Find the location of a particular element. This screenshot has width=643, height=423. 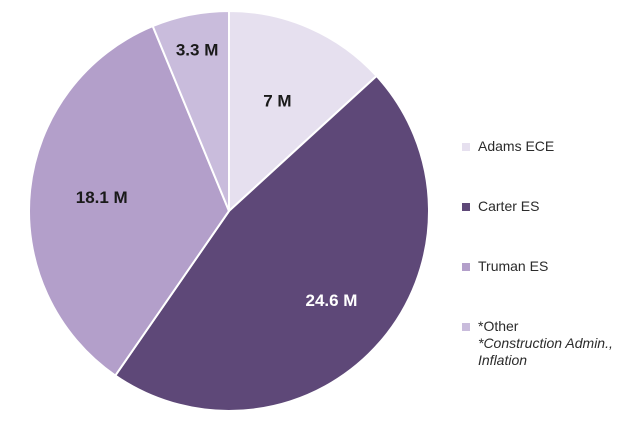

pie-label-truman-es: 18.1 M is located at coordinates (102, 197).